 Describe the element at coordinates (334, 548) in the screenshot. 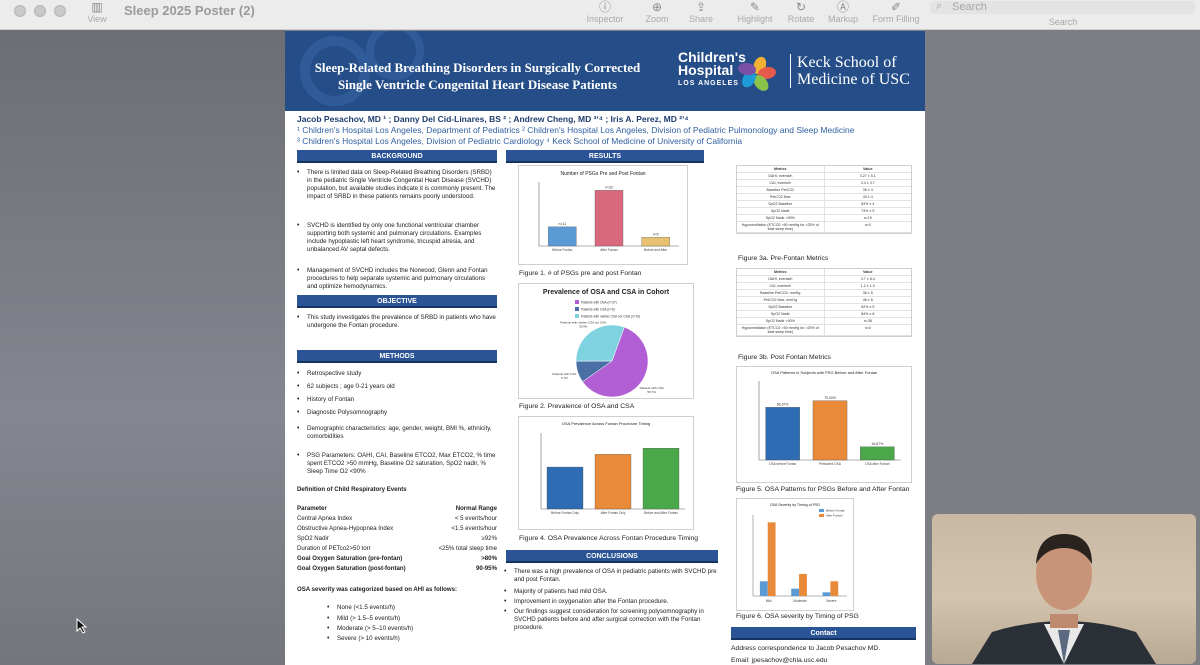

I see `definition-param: Duration of PETco2>50 torr` at that location.